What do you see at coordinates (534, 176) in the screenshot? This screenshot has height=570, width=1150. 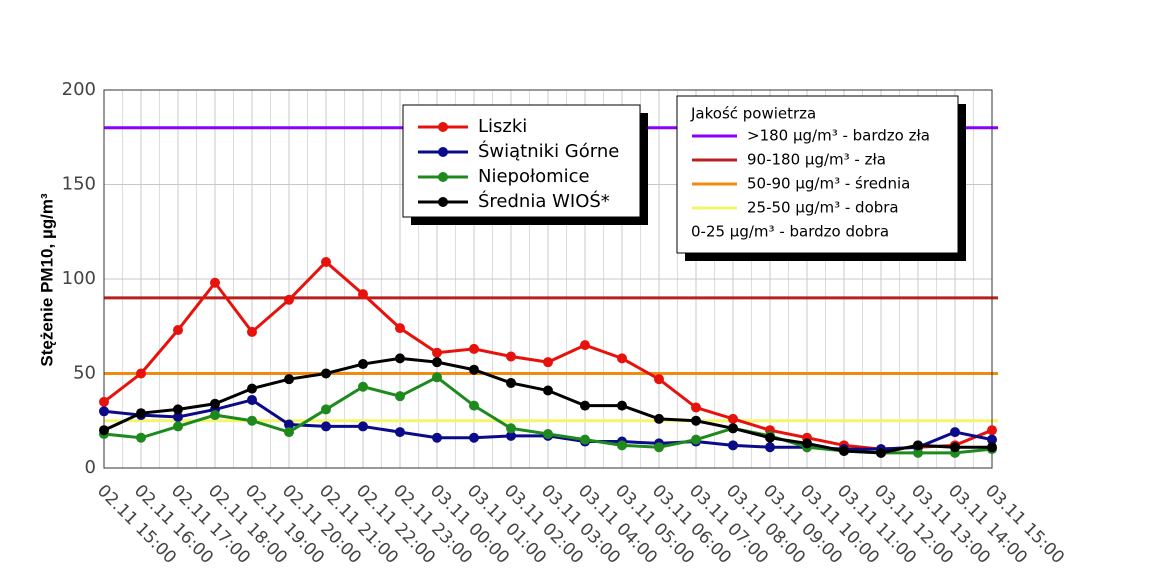 I see `legend-label: Niepołomice` at bounding box center [534, 176].